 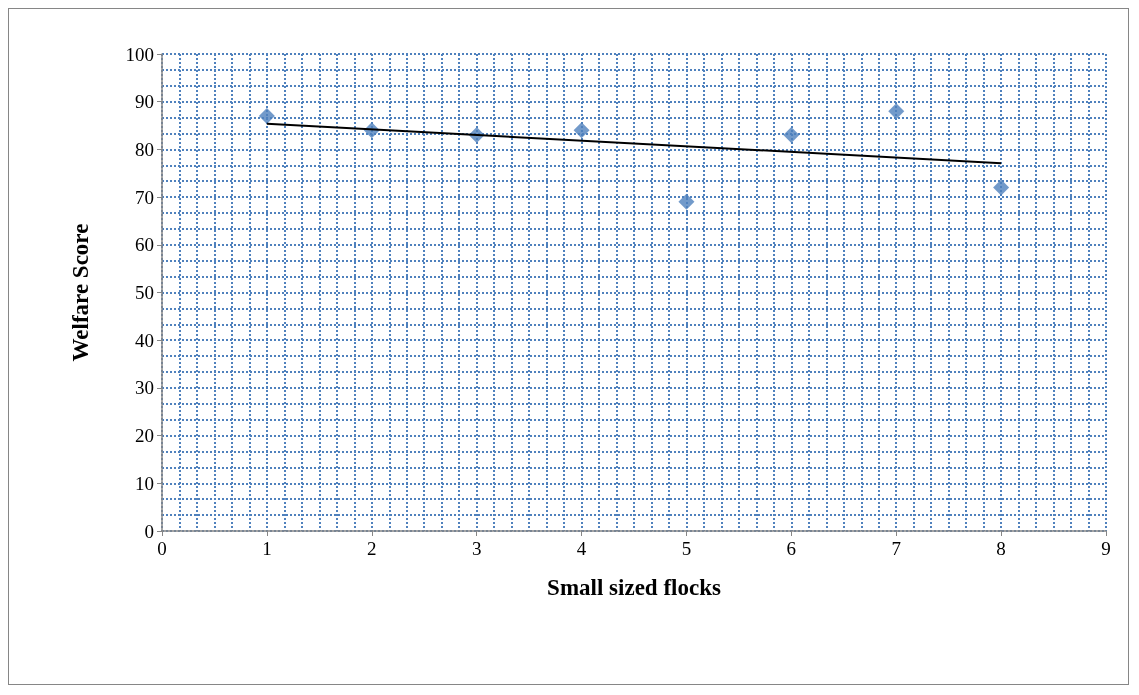 I want to click on x-tick-label: 5, so click(x=686, y=548).